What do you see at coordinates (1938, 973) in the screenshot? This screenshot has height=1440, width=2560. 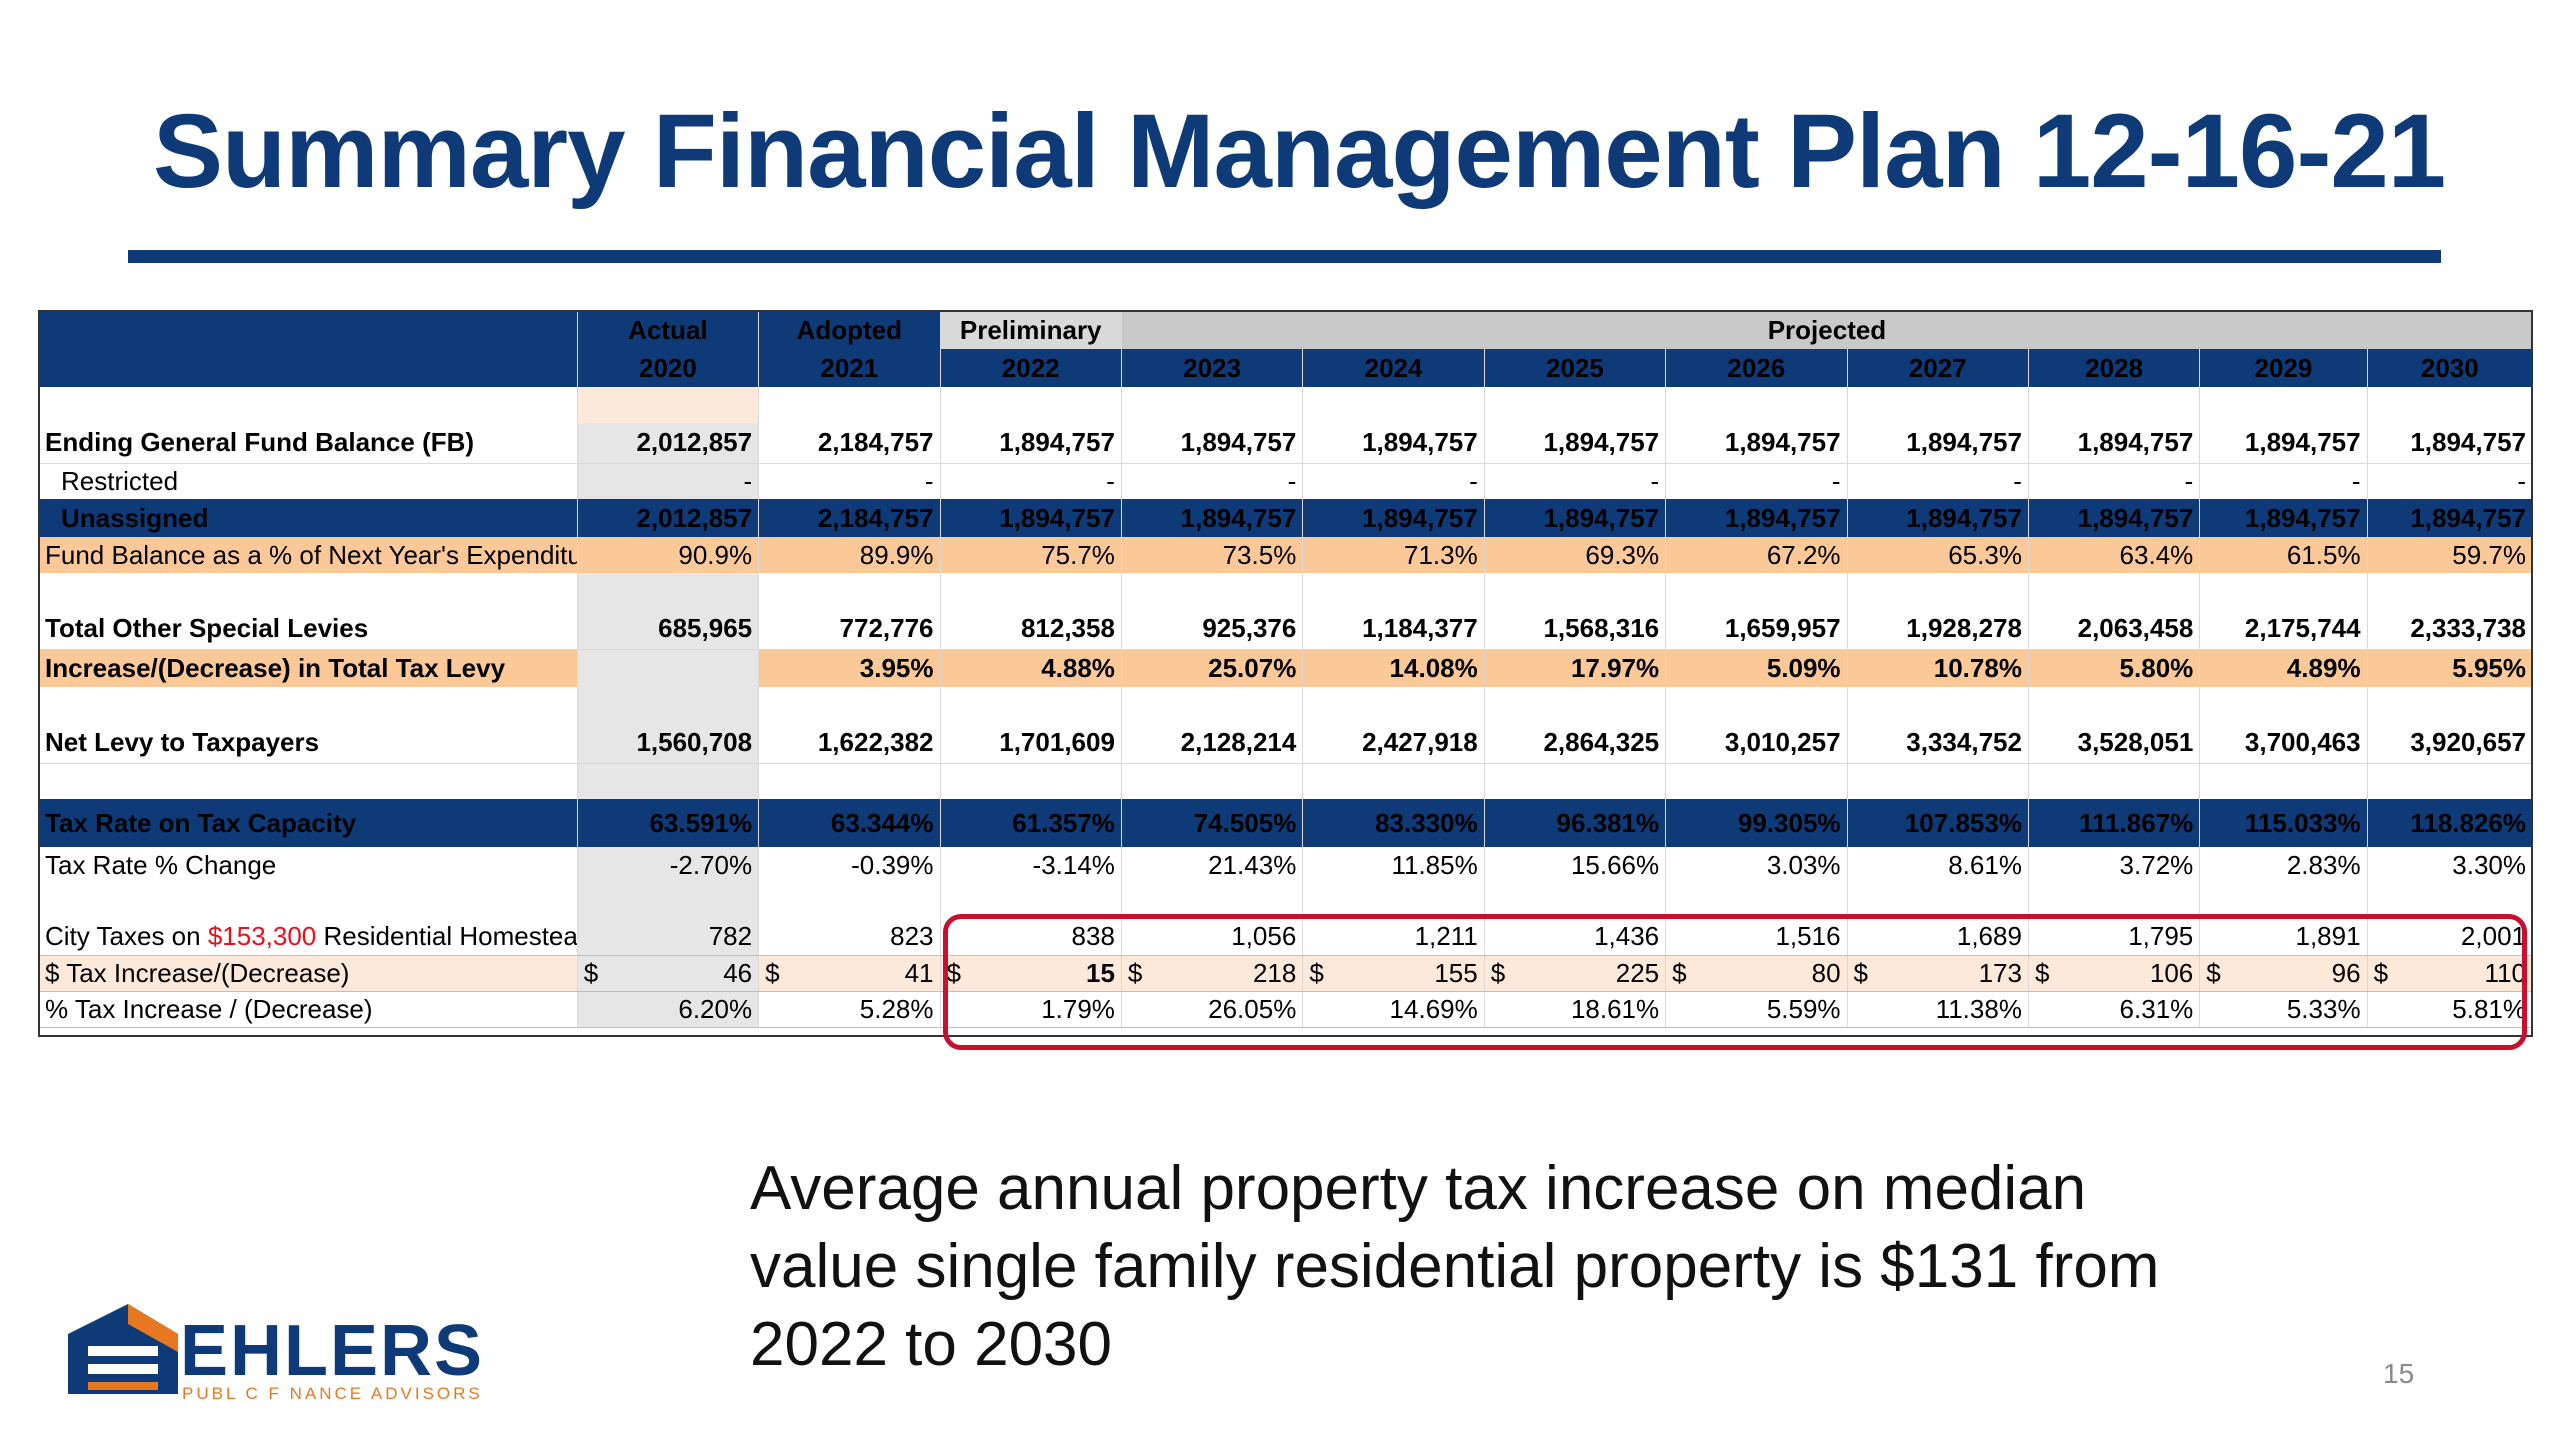 I see `table-cell: $173` at bounding box center [1938, 973].